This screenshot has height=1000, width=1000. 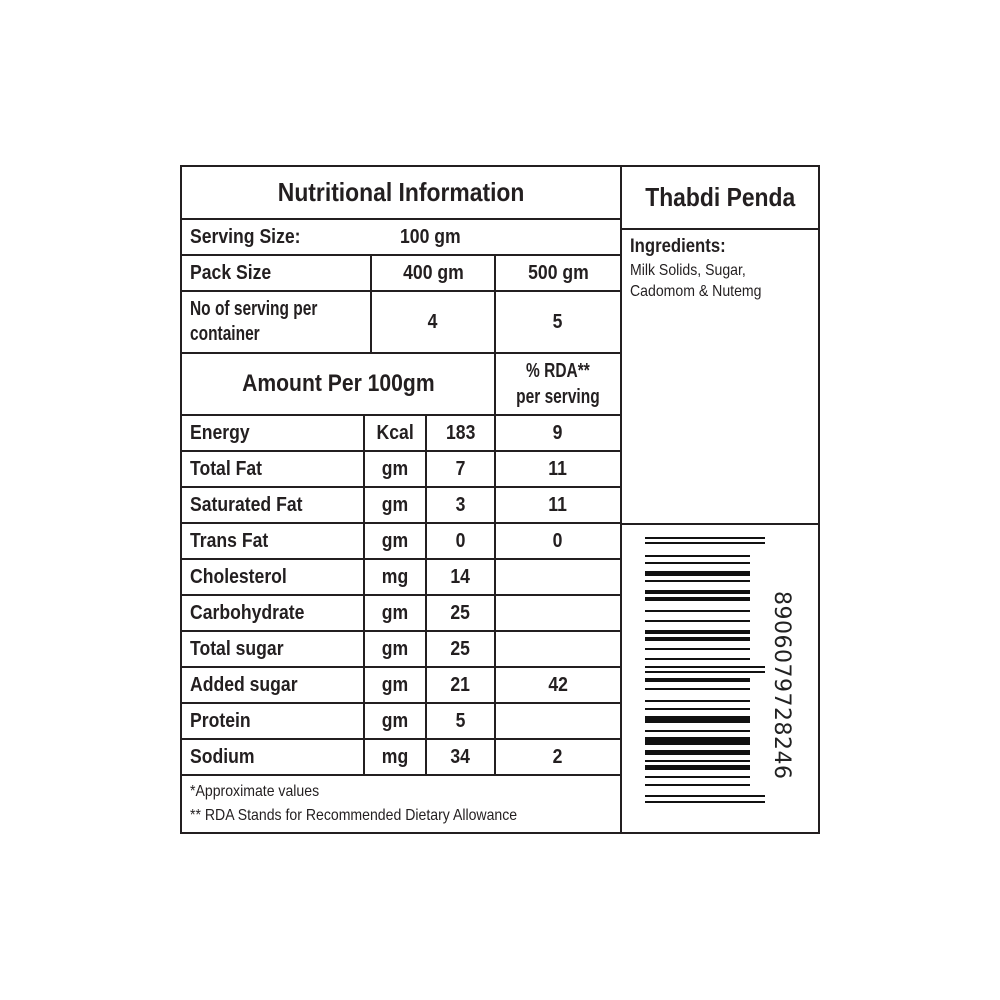 I want to click on nutrient-name-cell: Cholesterol, so click(x=272, y=577).